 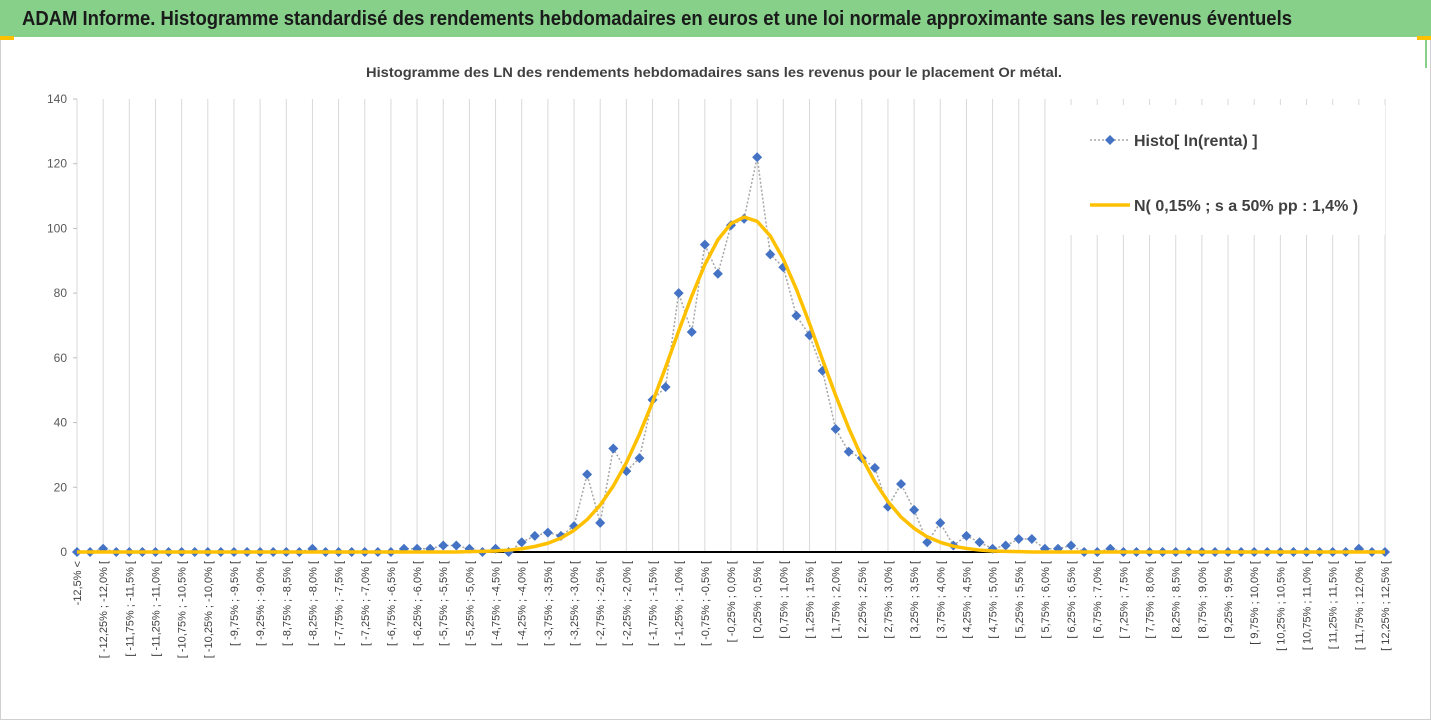 What do you see at coordinates (1046, 600) in the screenshot?
I see `x-tick-label: [ 5,75% ; 6,0% [` at bounding box center [1046, 600].